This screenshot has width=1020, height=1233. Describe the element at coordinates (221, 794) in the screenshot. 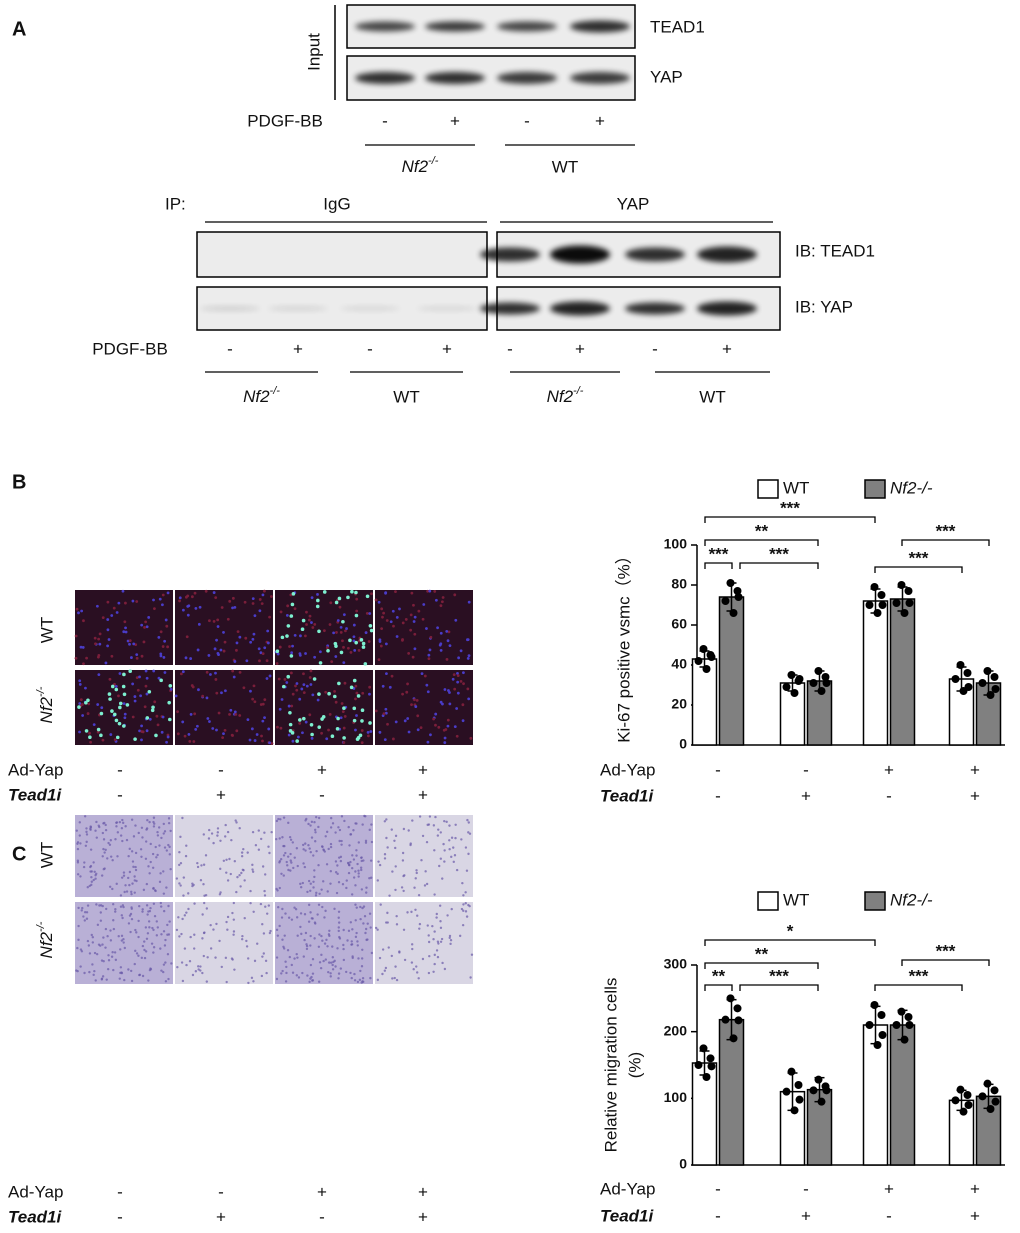

I see `condition-sign: +` at that location.